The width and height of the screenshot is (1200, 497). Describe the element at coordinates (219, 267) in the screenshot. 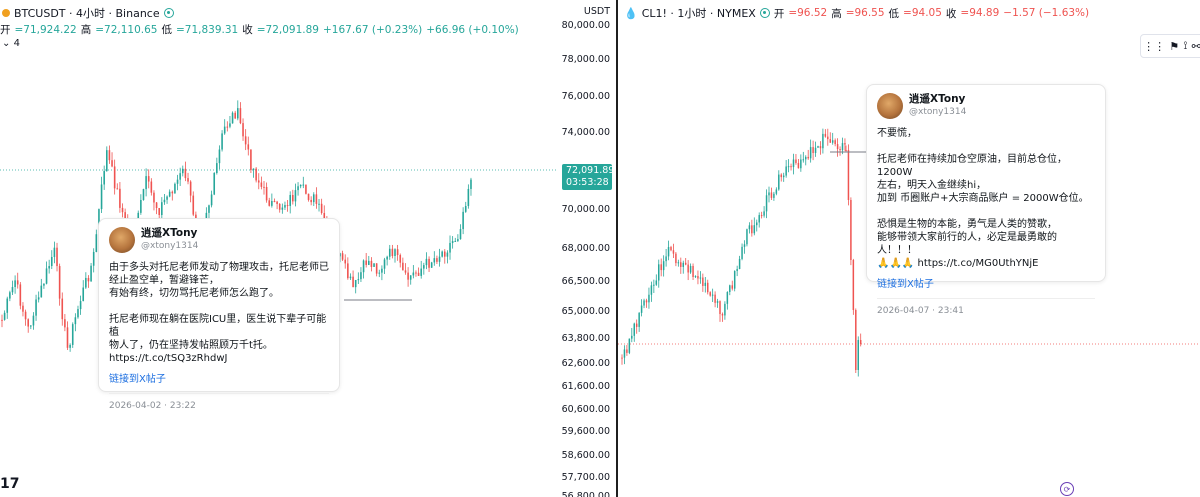

I see `tweet-text-line: 由于多头对托尼老师发动了物理攻击，托尼老师已` at that location.